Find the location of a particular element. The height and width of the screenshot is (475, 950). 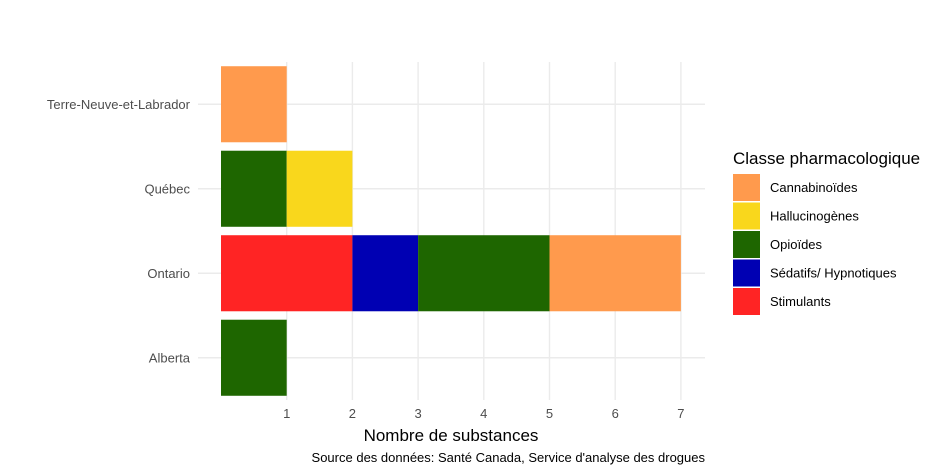

bar-ontario-sedatifs-hypnotiques is located at coordinates (385, 273).